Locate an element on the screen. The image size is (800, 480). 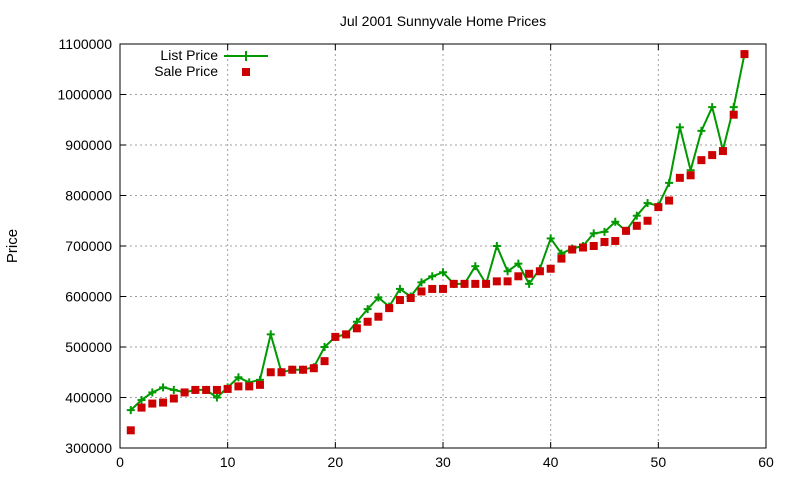
legend-sale-price-label: Sale Price is located at coordinates (186, 71).